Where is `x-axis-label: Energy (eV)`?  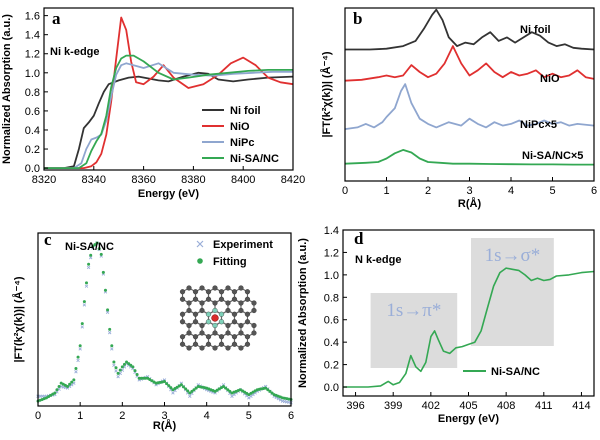 x-axis-label: Energy (eV) is located at coordinates (468, 419).